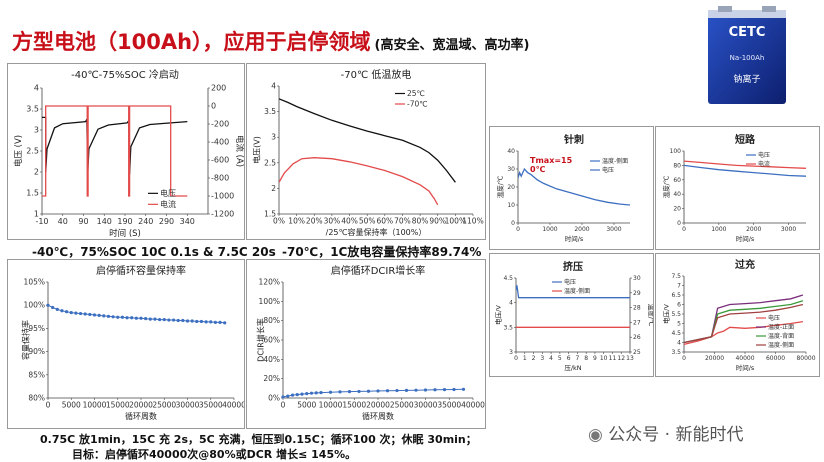  I want to click on y-tick-label: 60%, so click(271, 340).